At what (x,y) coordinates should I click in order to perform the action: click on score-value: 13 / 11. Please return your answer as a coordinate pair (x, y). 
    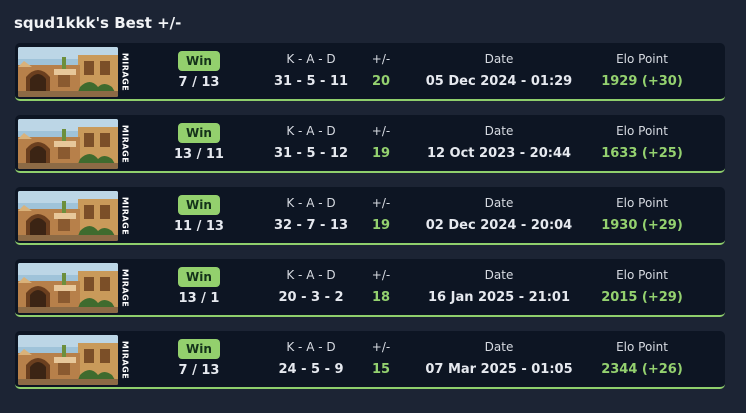
    Looking at the image, I should click on (199, 154).